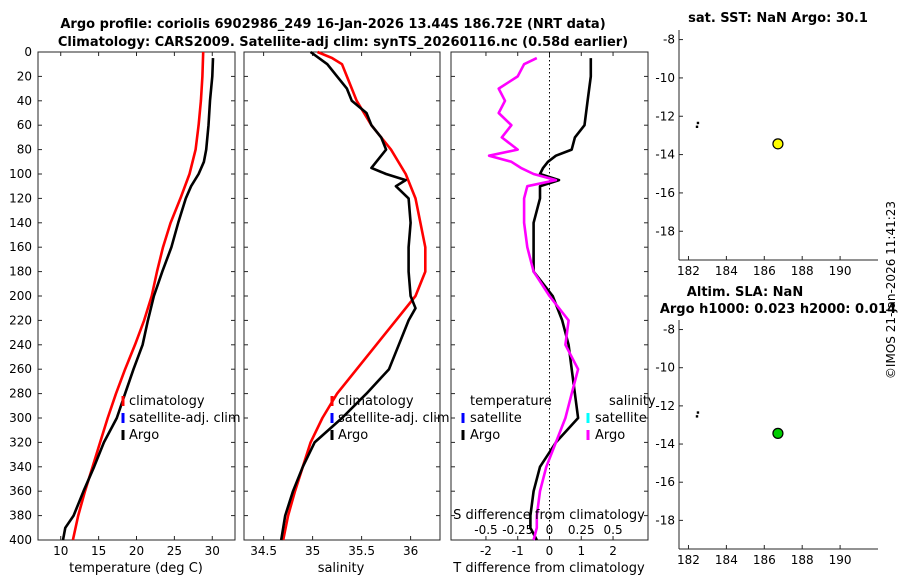 Image resolution: width=900 pixels, height=580 pixels. What do you see at coordinates (561, 299) in the screenshot?
I see `series-line-argo-temperature-difference` at bounding box center [561, 299].